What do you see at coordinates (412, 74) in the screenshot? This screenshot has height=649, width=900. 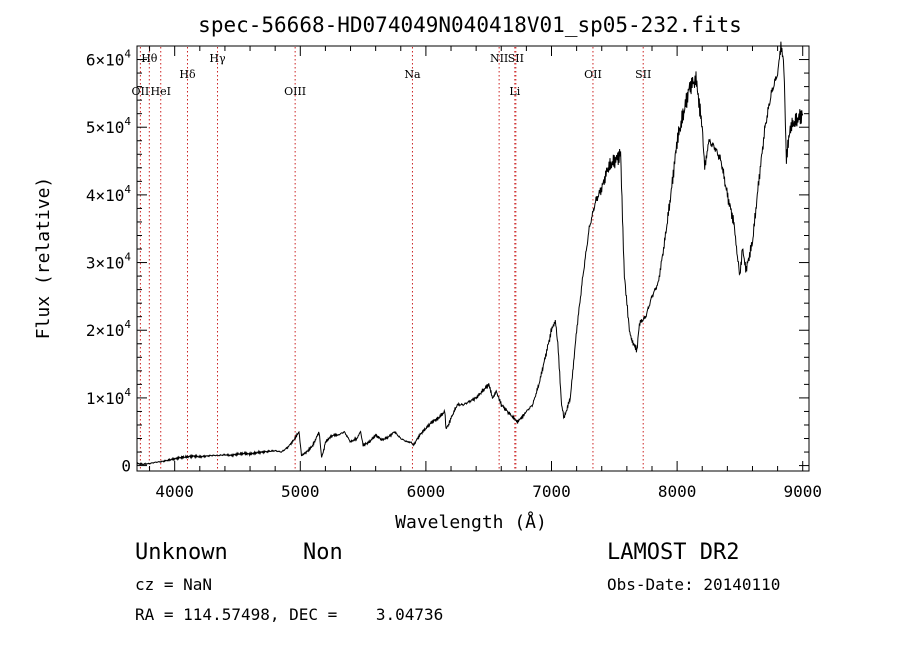 I see `emission-line-label: Na` at bounding box center [412, 74].